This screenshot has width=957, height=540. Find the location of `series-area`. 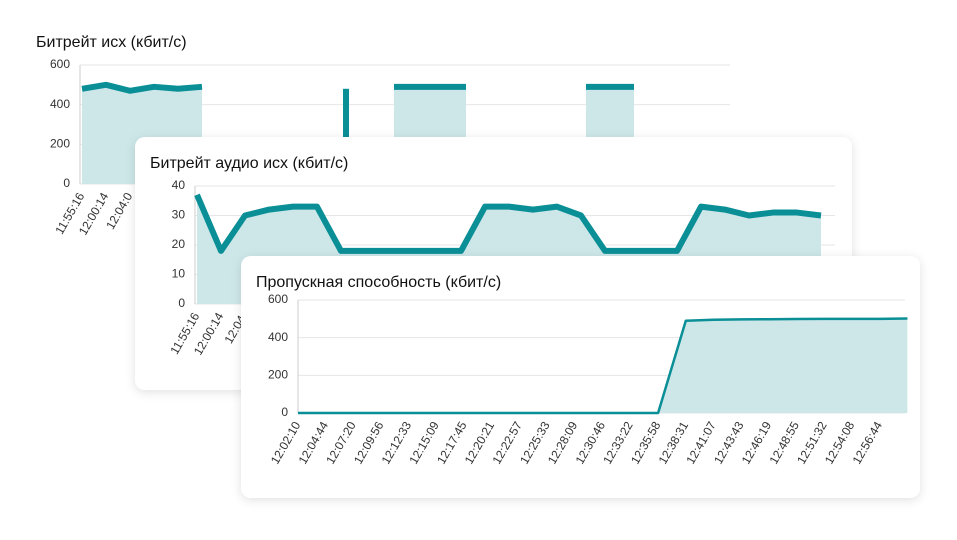

series-area is located at coordinates (603, 365).